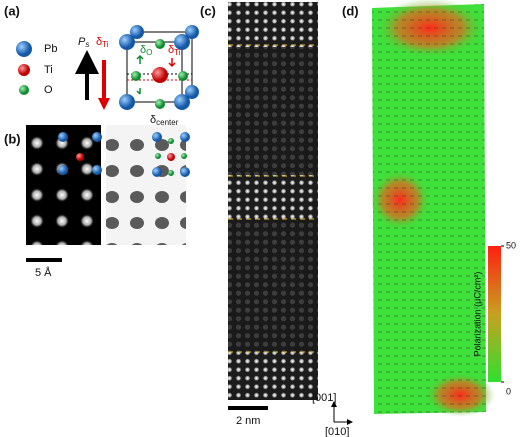 This screenshot has width=520, height=437. I want to click on o-atom, so click(24, 90).